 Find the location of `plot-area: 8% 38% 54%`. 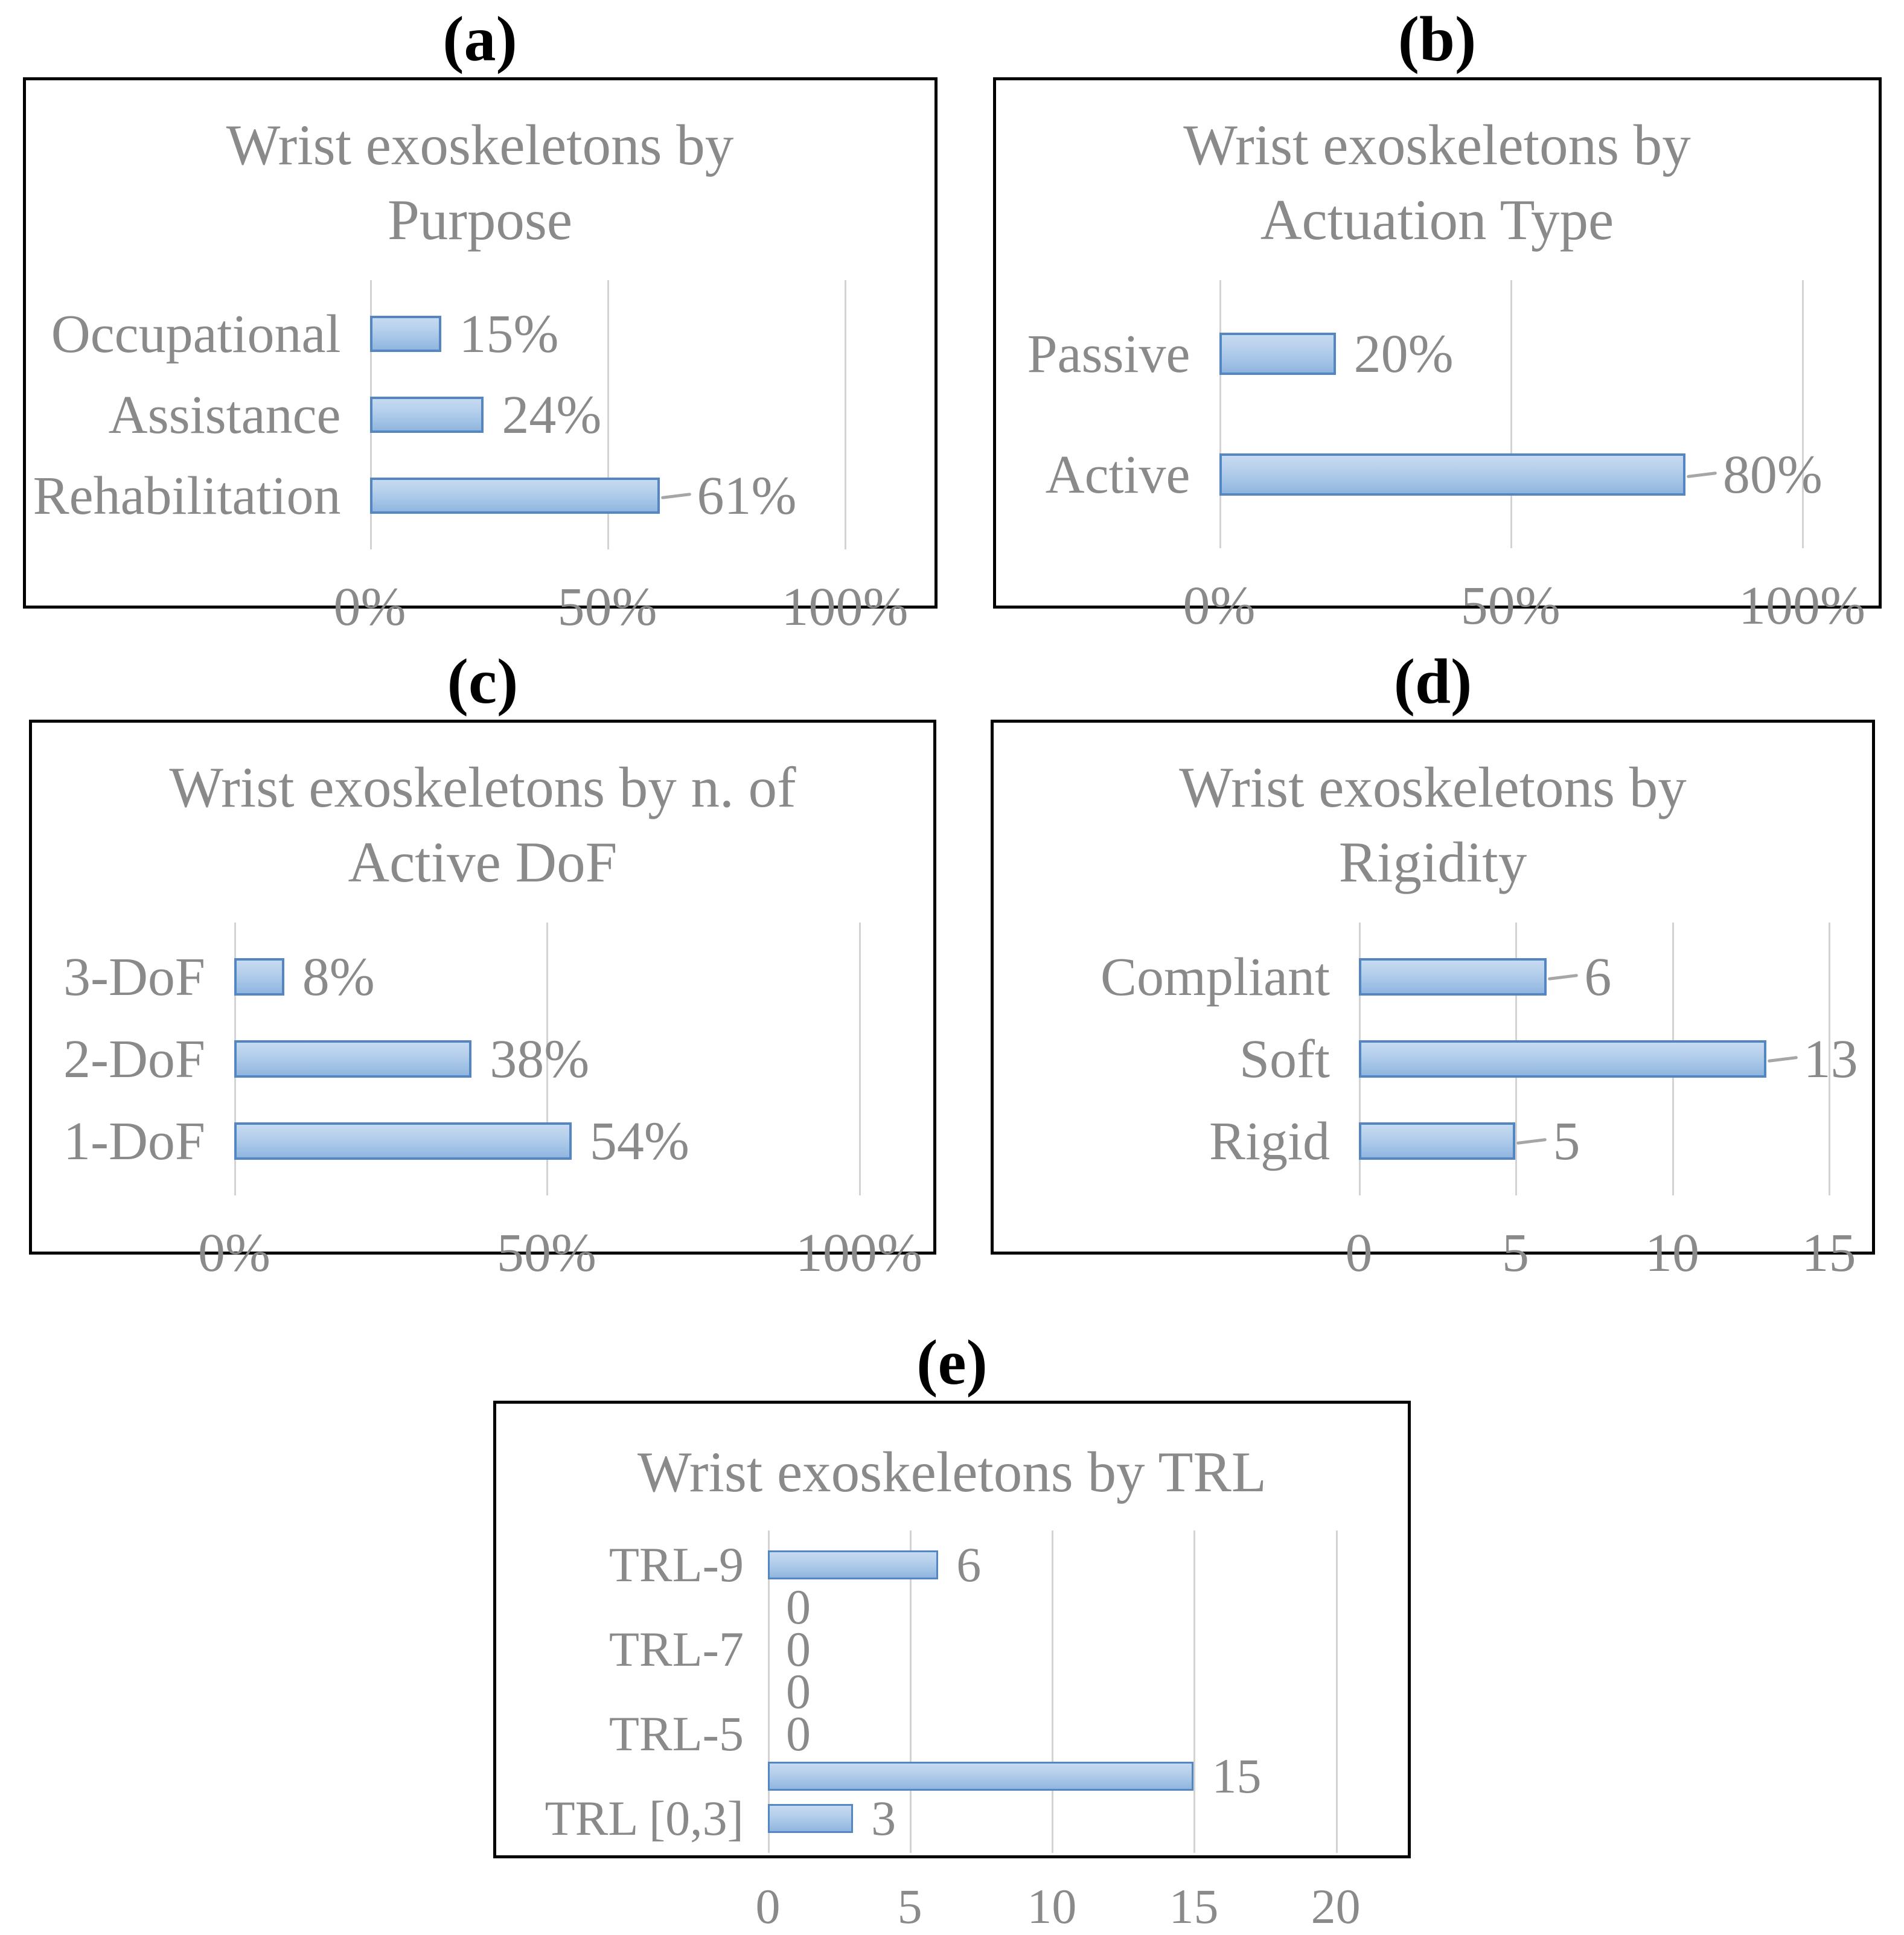

plot-area: 8% 38% 54% is located at coordinates (575, 1059).